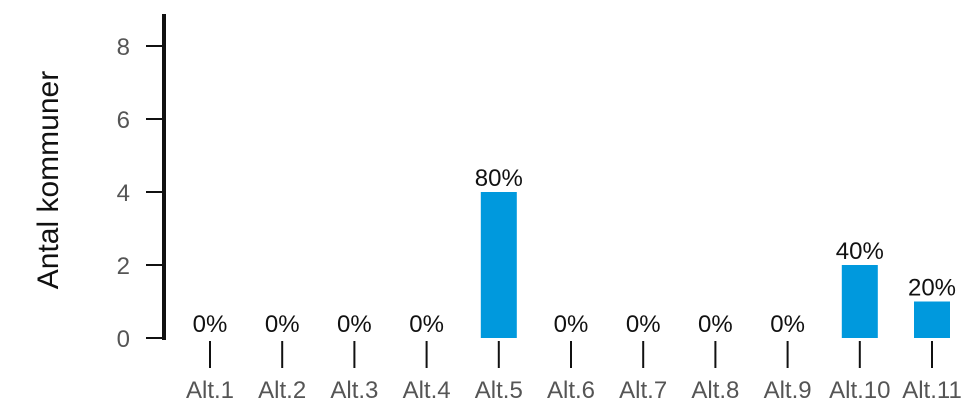 This screenshot has width=972, height=407. What do you see at coordinates (643, 390) in the screenshot?
I see `x-tick-label: Alt.7` at bounding box center [643, 390].